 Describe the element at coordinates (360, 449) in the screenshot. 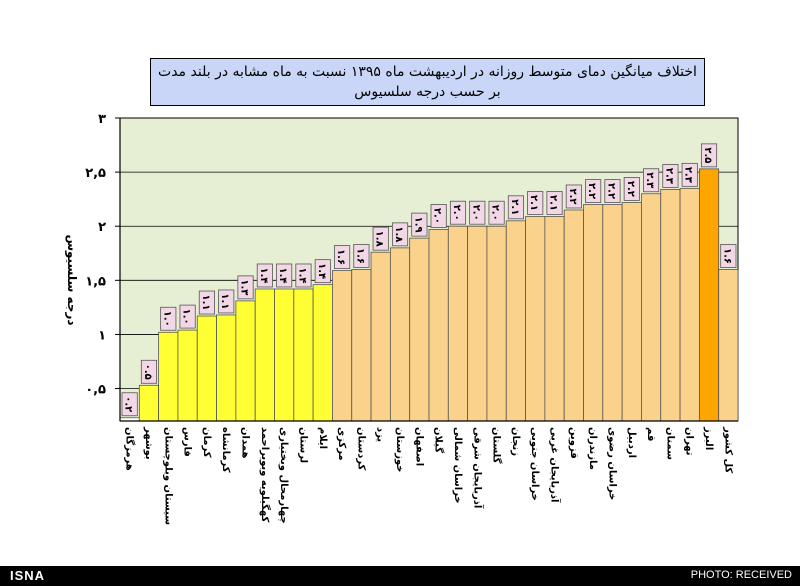

I see `x-tick-label: کردستان` at that location.